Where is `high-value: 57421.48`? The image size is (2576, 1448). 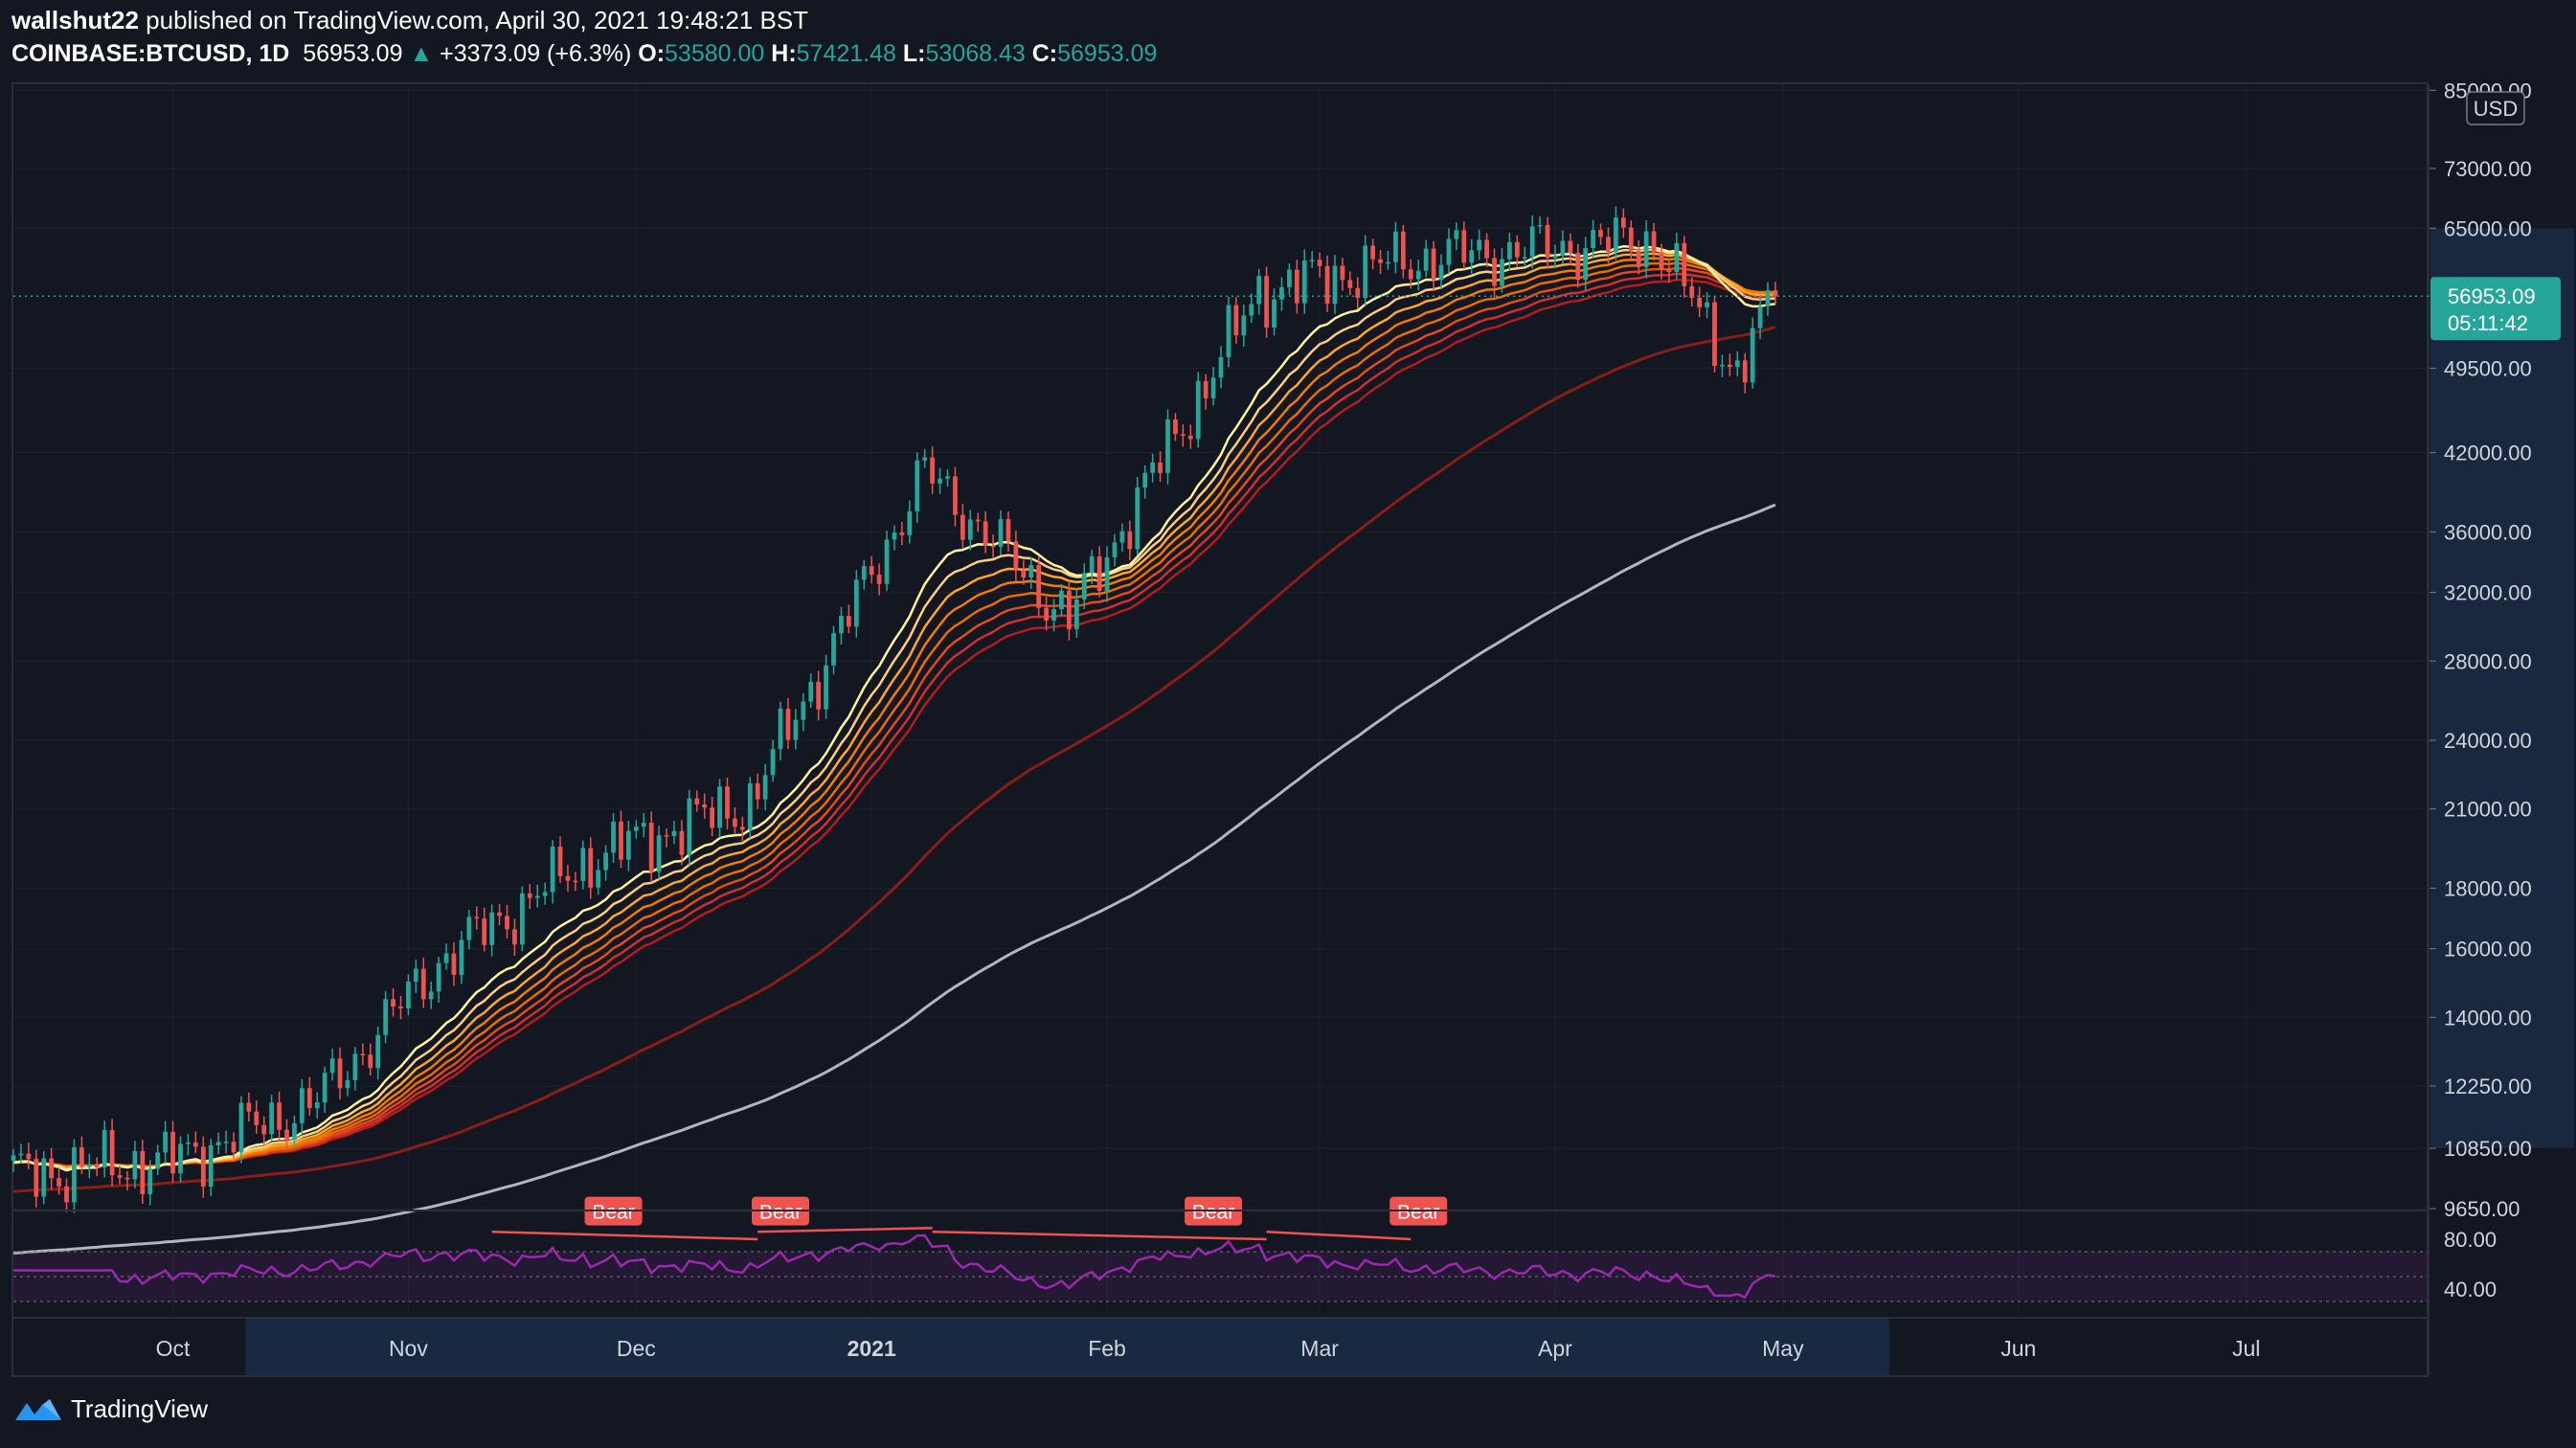
high-value: 57421.48 is located at coordinates (846, 54).